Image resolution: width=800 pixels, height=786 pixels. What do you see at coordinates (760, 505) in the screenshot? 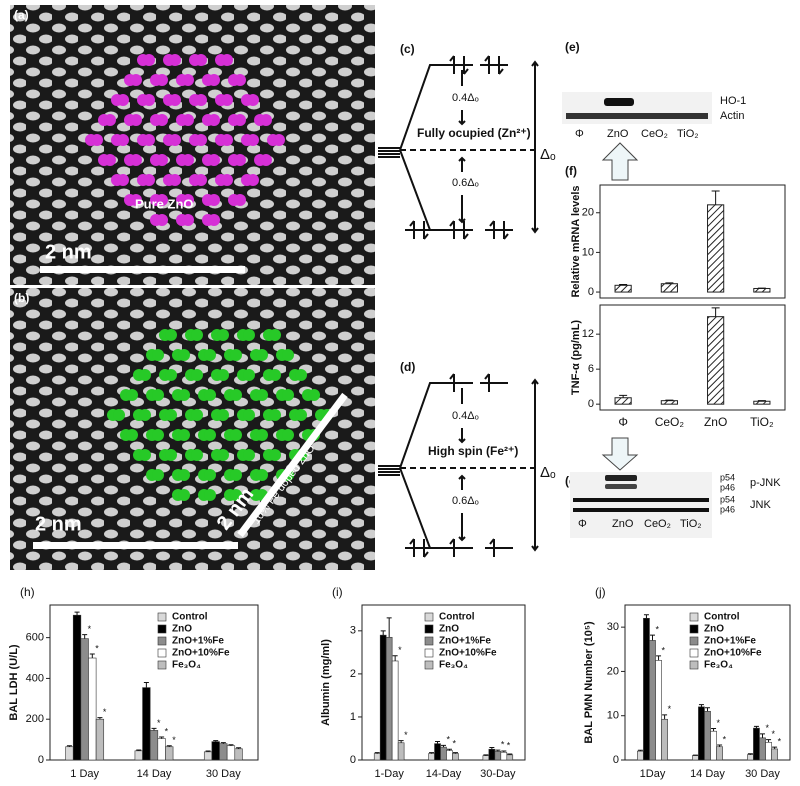
I see `group-label: JNK` at bounding box center [760, 505].